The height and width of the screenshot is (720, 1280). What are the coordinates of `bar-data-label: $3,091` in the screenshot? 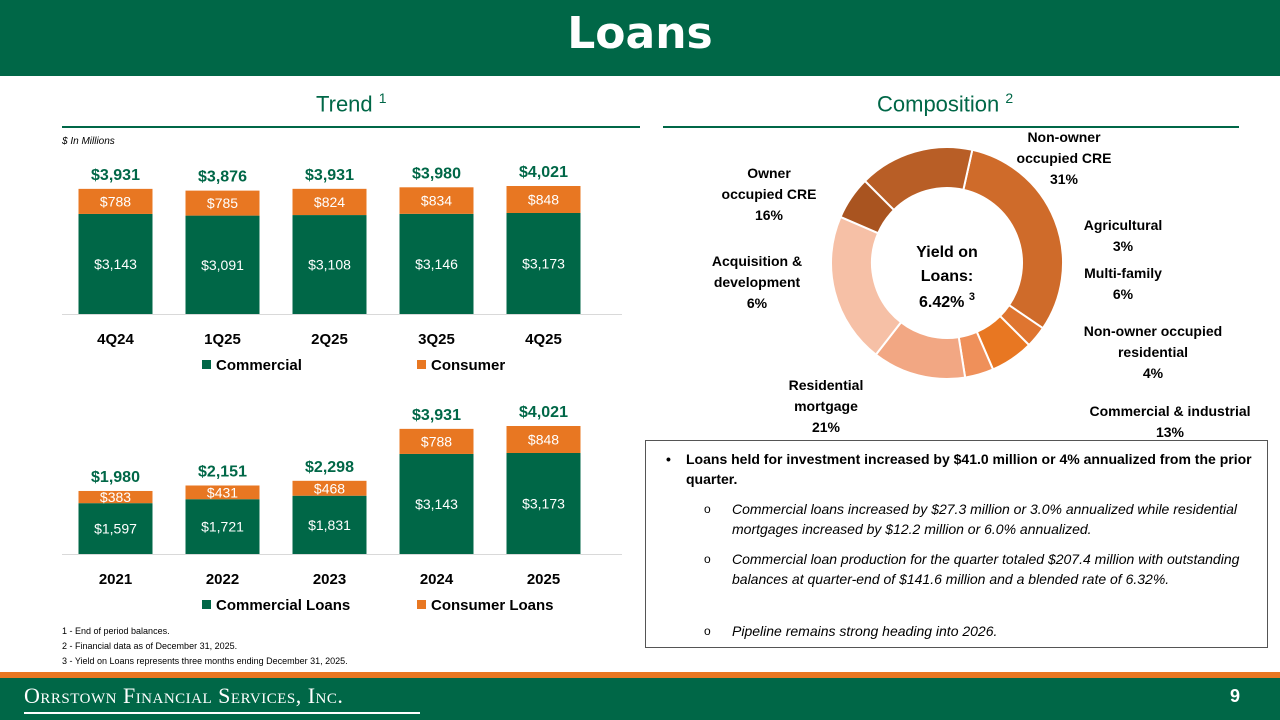 It's located at (222, 265).